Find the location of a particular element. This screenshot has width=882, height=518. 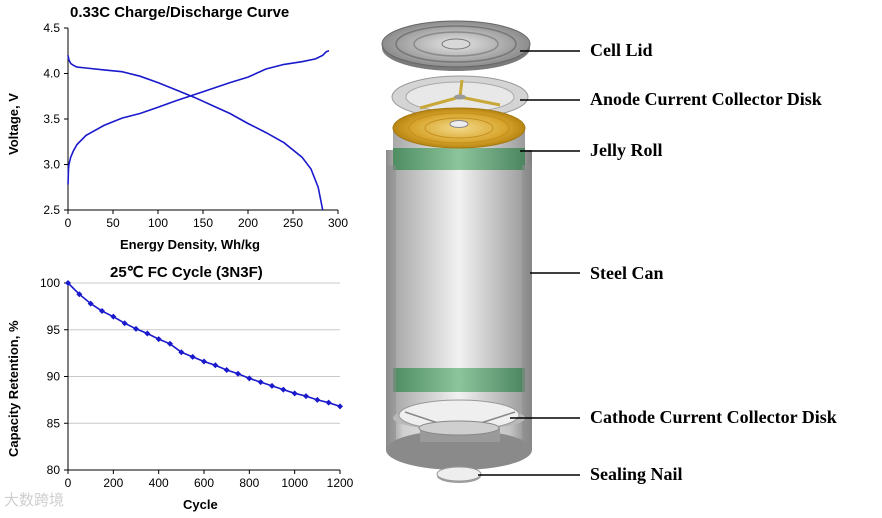

x-axis-label-cycle: Cycle is located at coordinates (200, 504).